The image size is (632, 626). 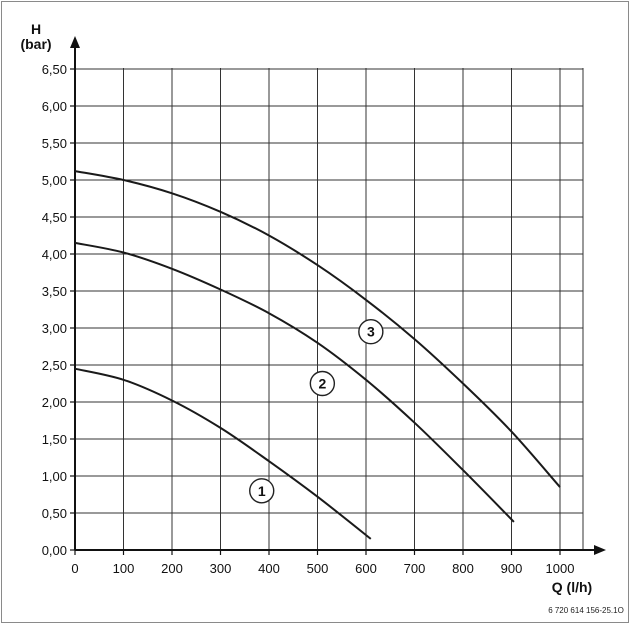 I want to click on x-tick-label: 400, so click(x=269, y=568).